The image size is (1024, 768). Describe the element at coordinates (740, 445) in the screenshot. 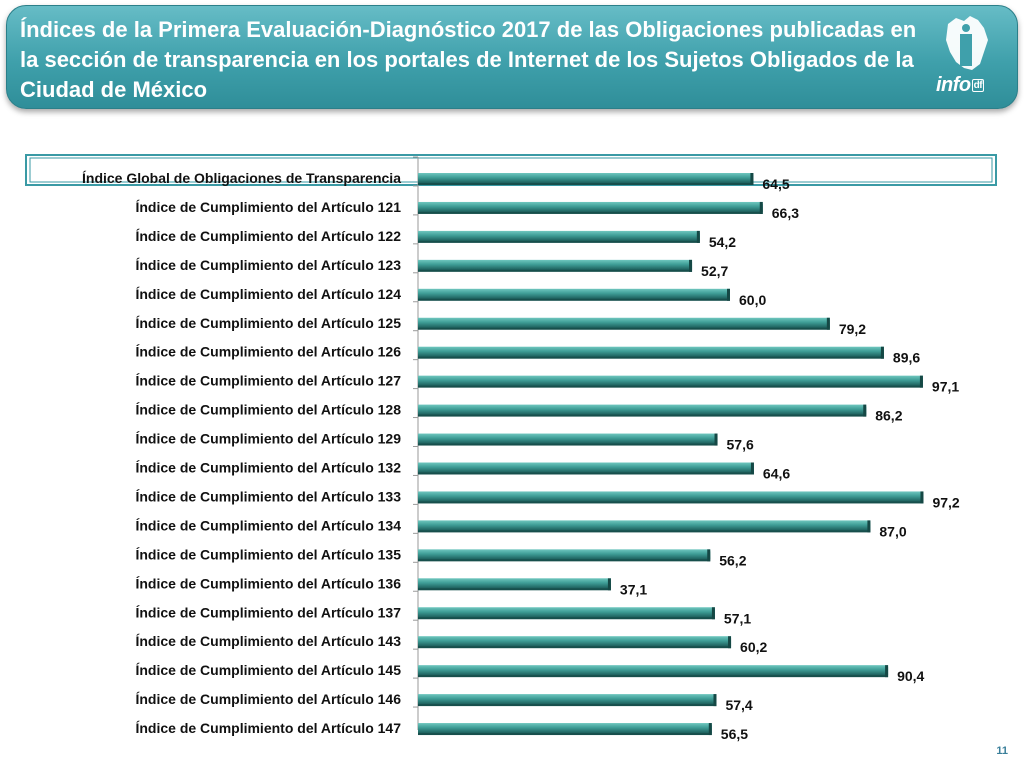

I see `data-label: 57,6` at that location.